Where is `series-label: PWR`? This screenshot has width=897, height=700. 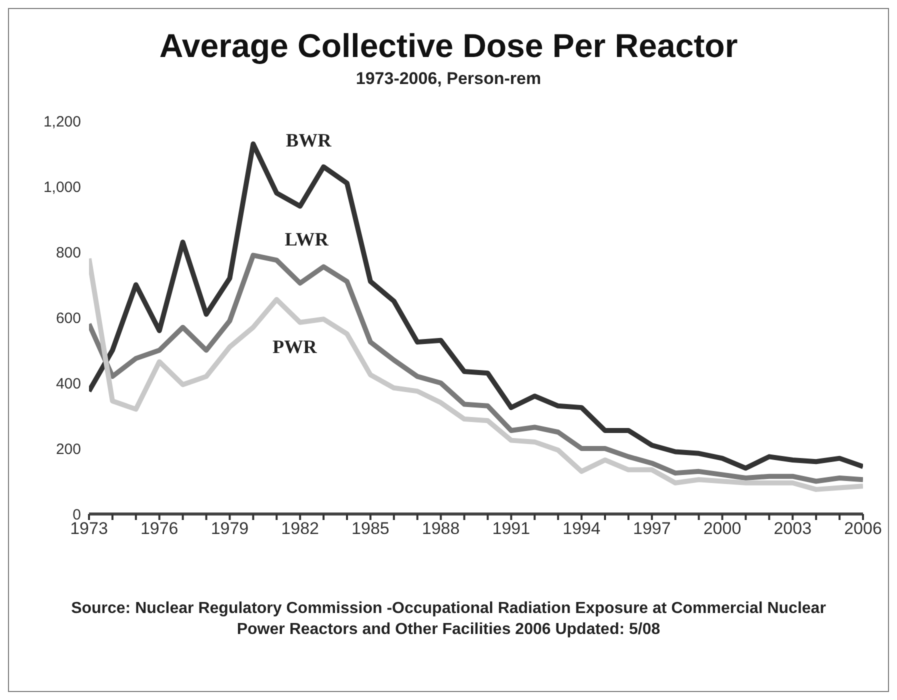
series-label: PWR is located at coordinates (295, 347).